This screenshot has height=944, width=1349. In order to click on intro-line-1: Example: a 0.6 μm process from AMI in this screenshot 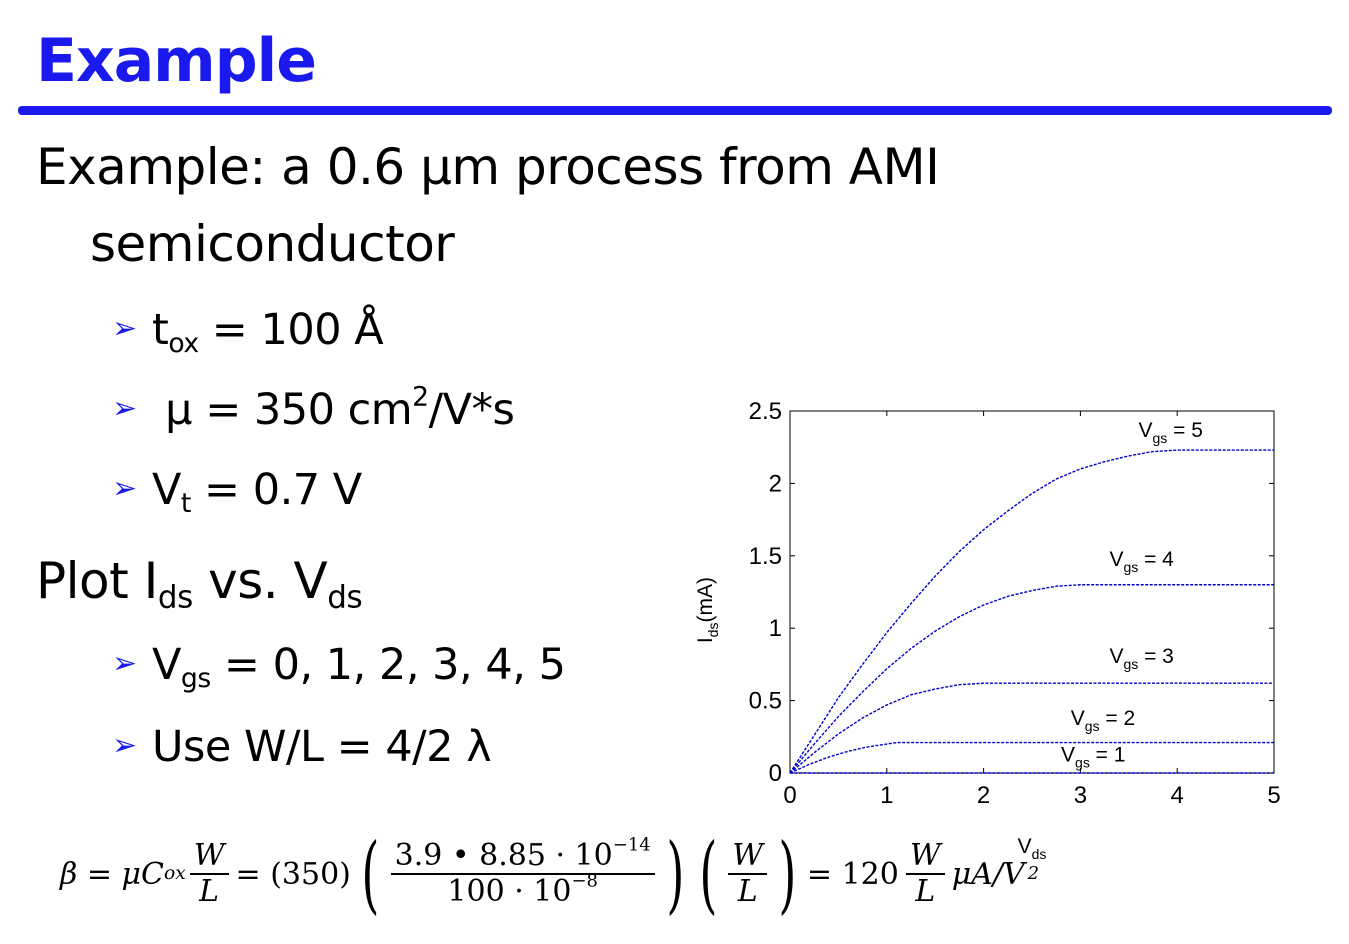, I will do `click(488, 167)`.